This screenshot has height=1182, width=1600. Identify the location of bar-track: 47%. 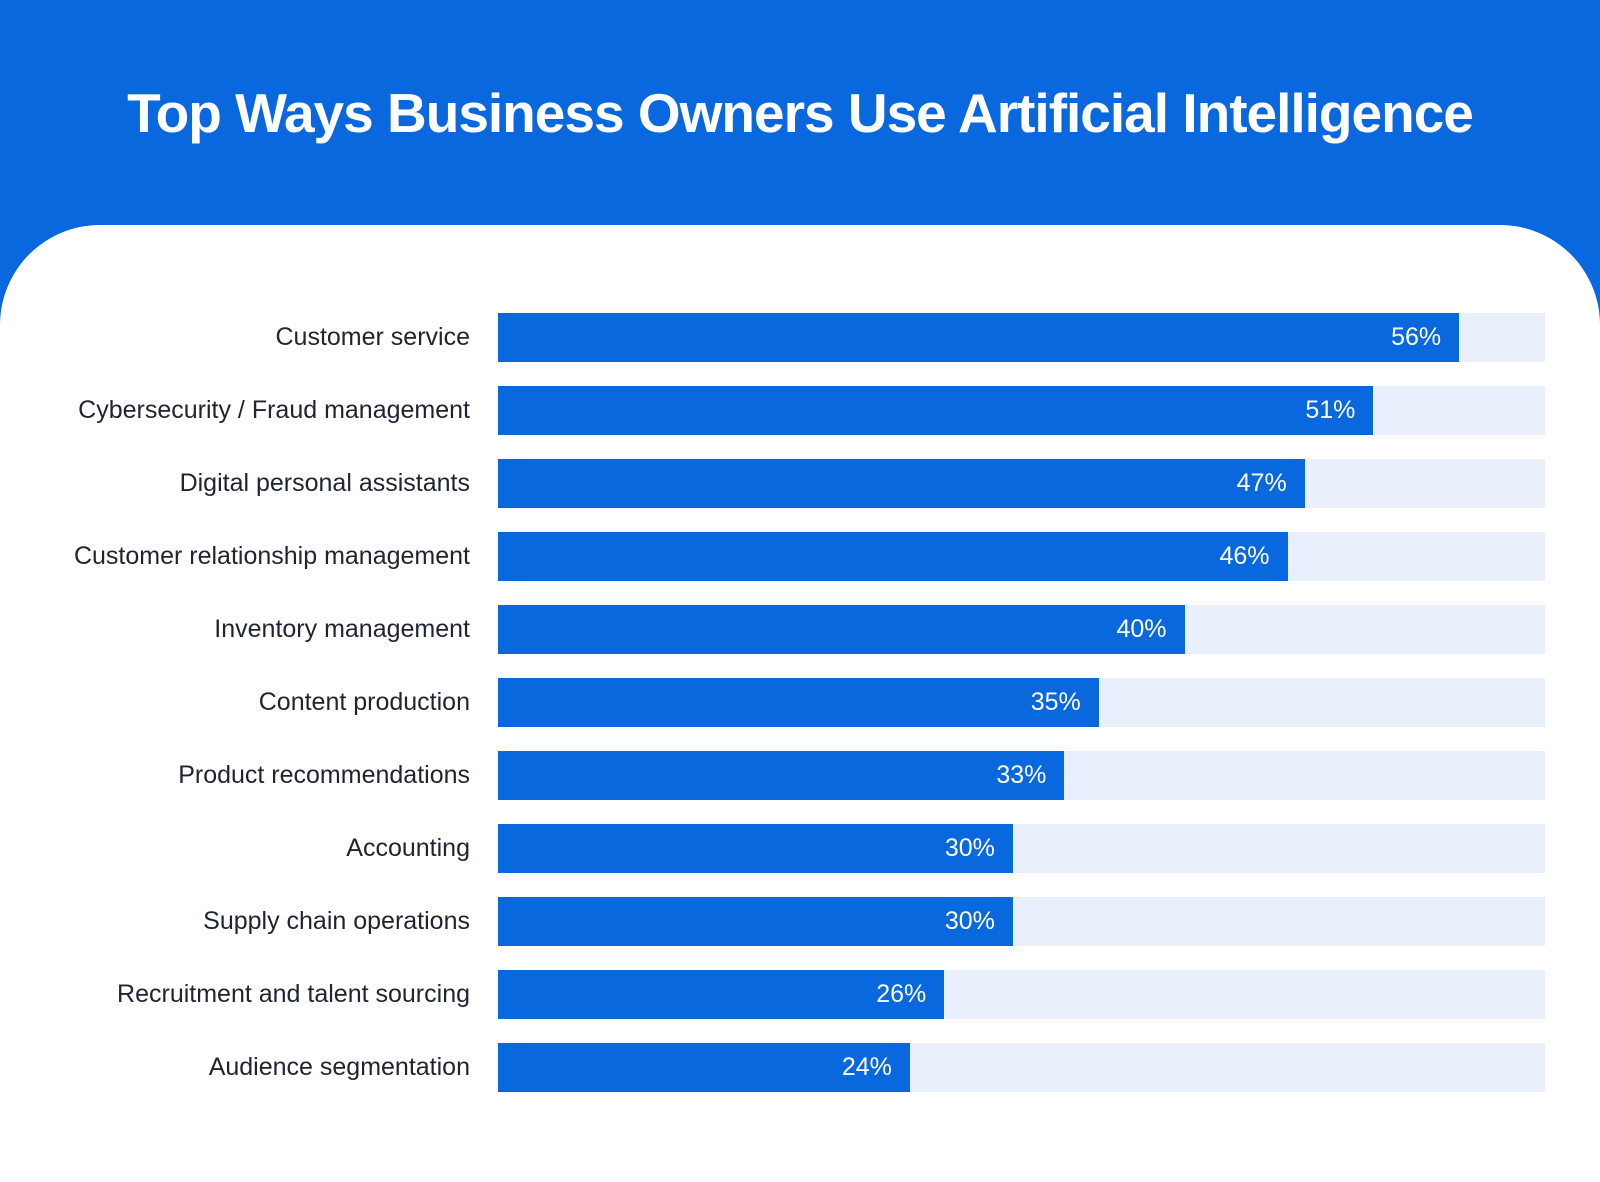
(1021, 483).